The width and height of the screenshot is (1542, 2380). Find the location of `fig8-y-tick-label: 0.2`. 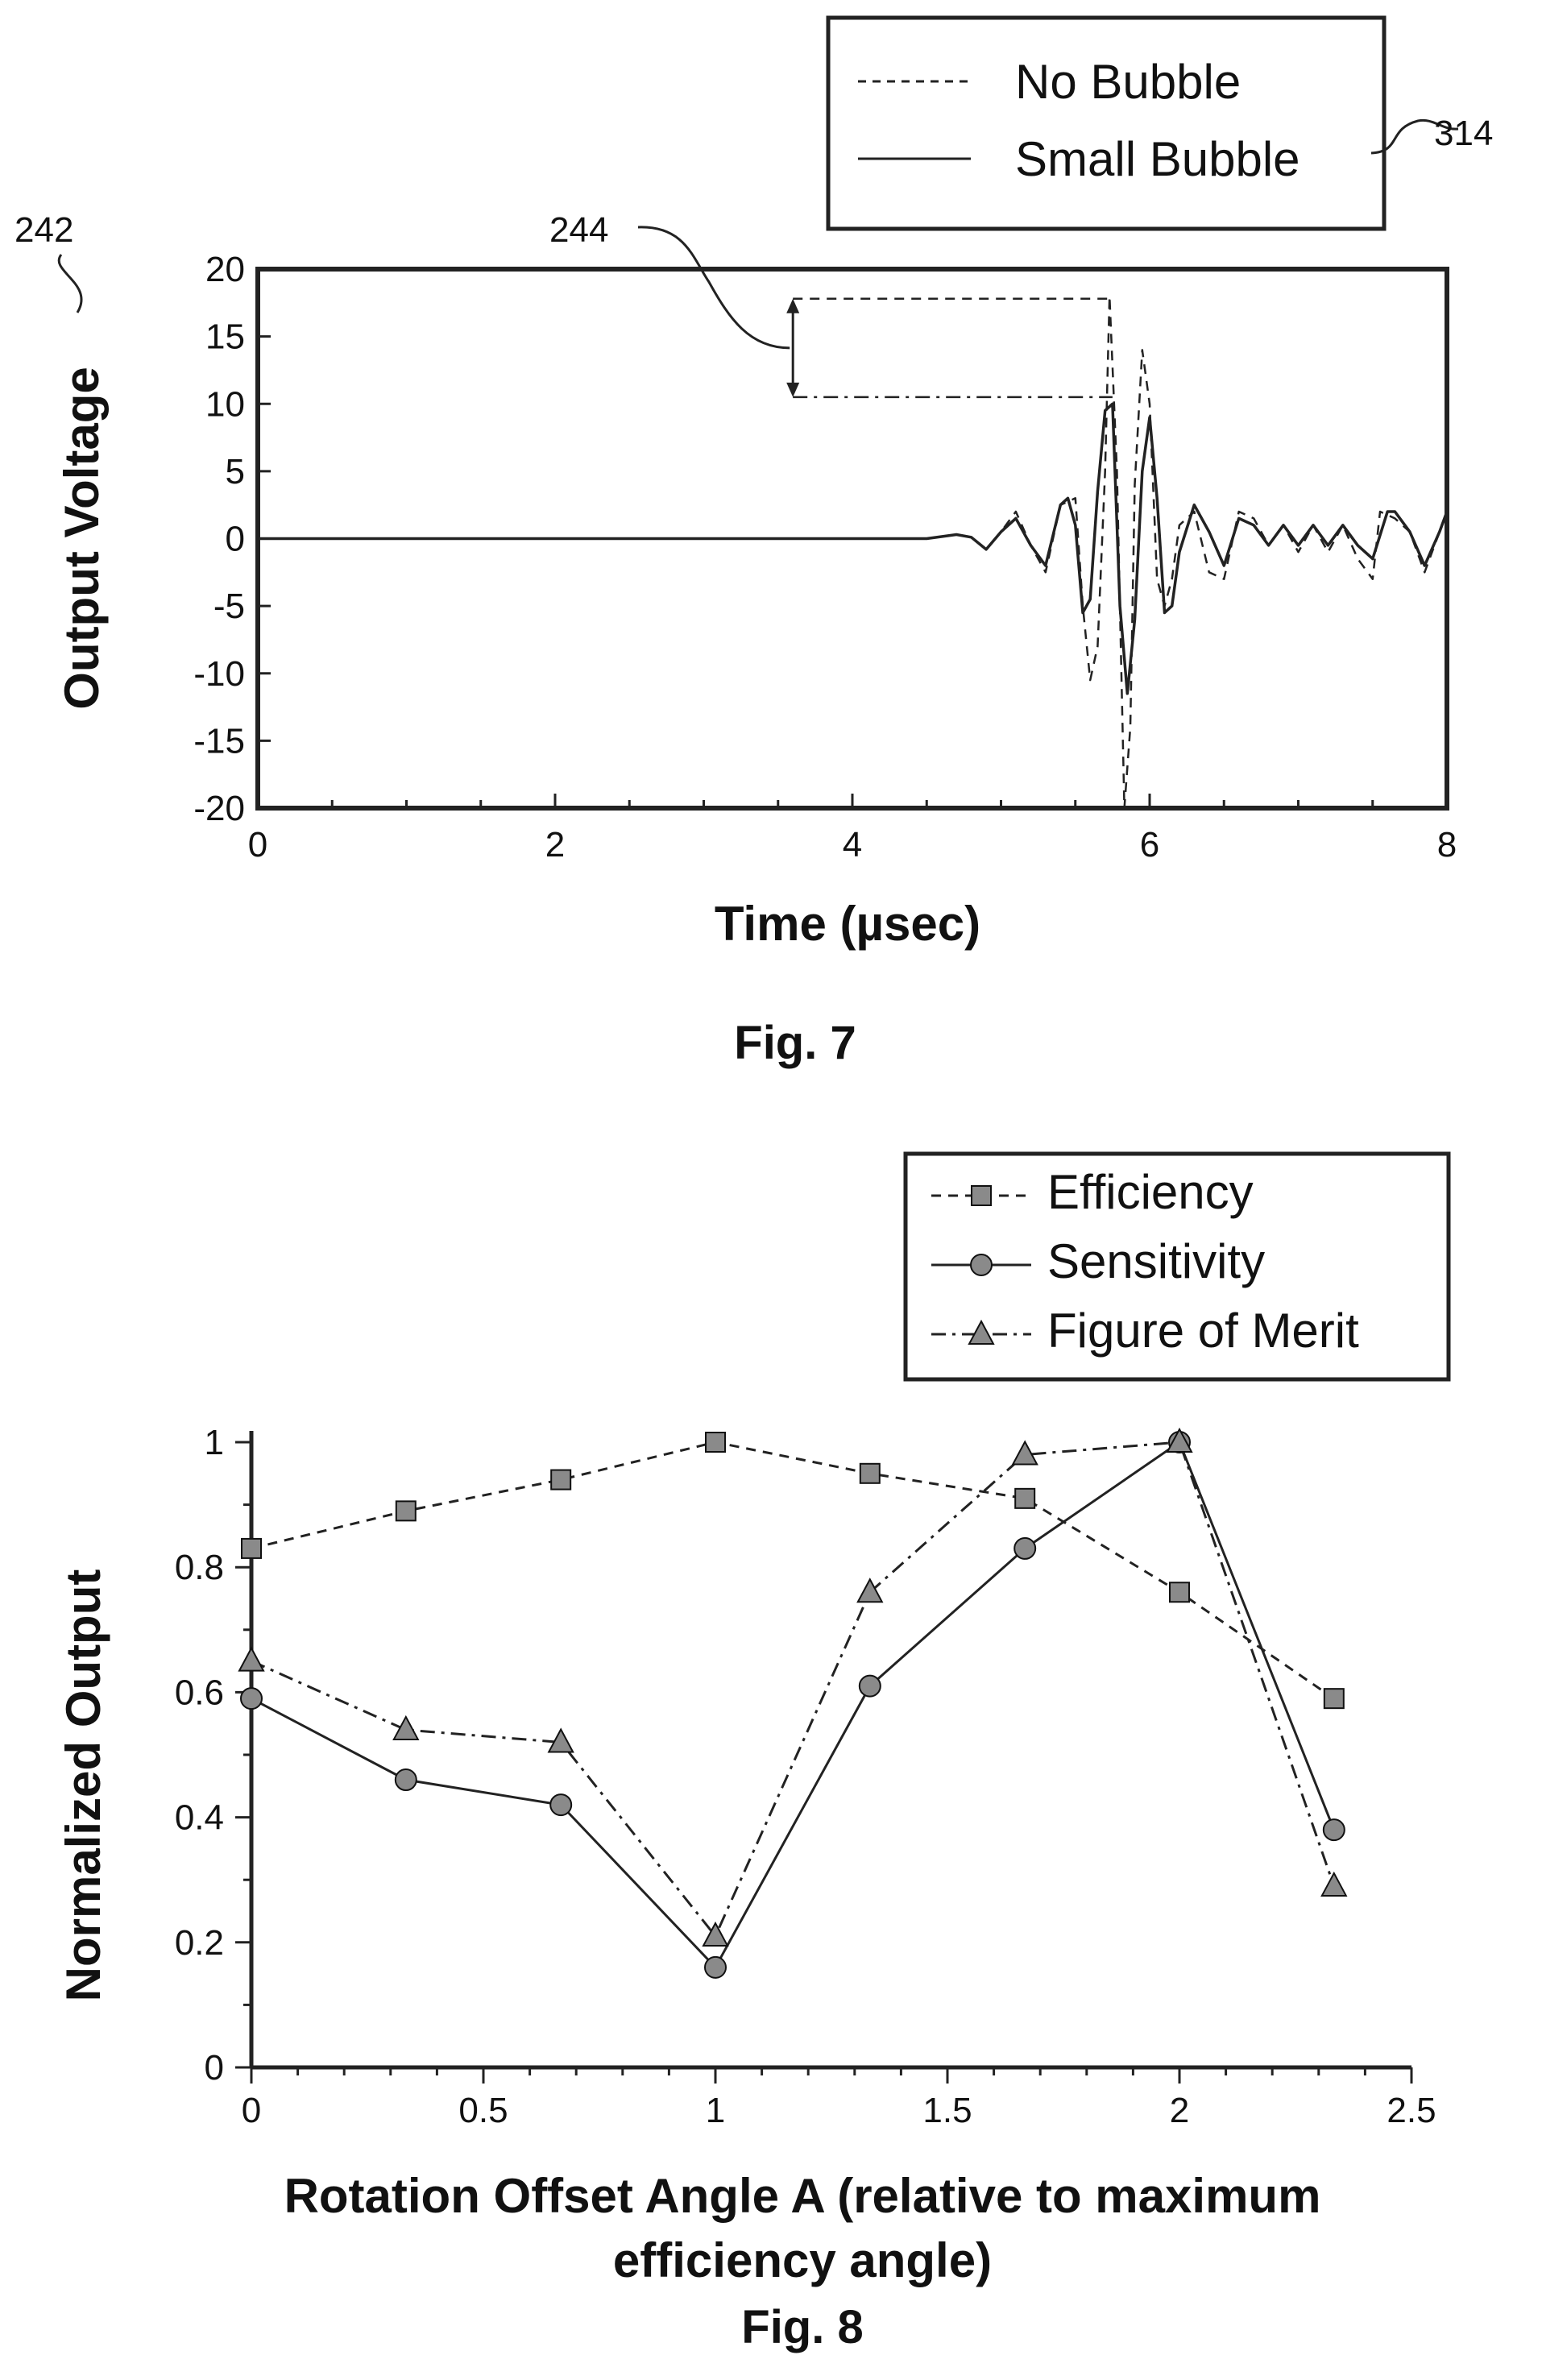

fig8-y-tick-label: 0.2 is located at coordinates (199, 1943).